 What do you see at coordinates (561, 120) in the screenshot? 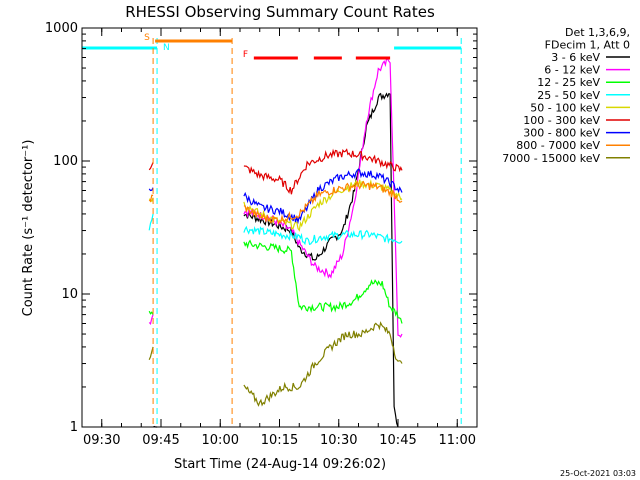
I see `legend-label-5: 100 - 300 keV` at bounding box center [561, 120].